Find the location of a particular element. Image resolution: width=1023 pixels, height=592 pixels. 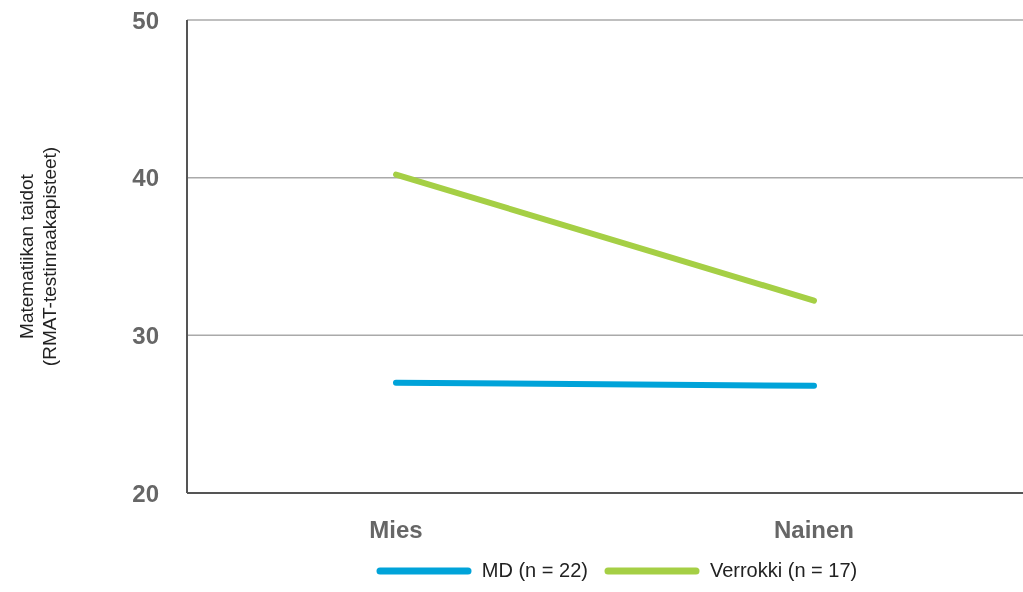

y-tick-label: 40 is located at coordinates (145, 178).